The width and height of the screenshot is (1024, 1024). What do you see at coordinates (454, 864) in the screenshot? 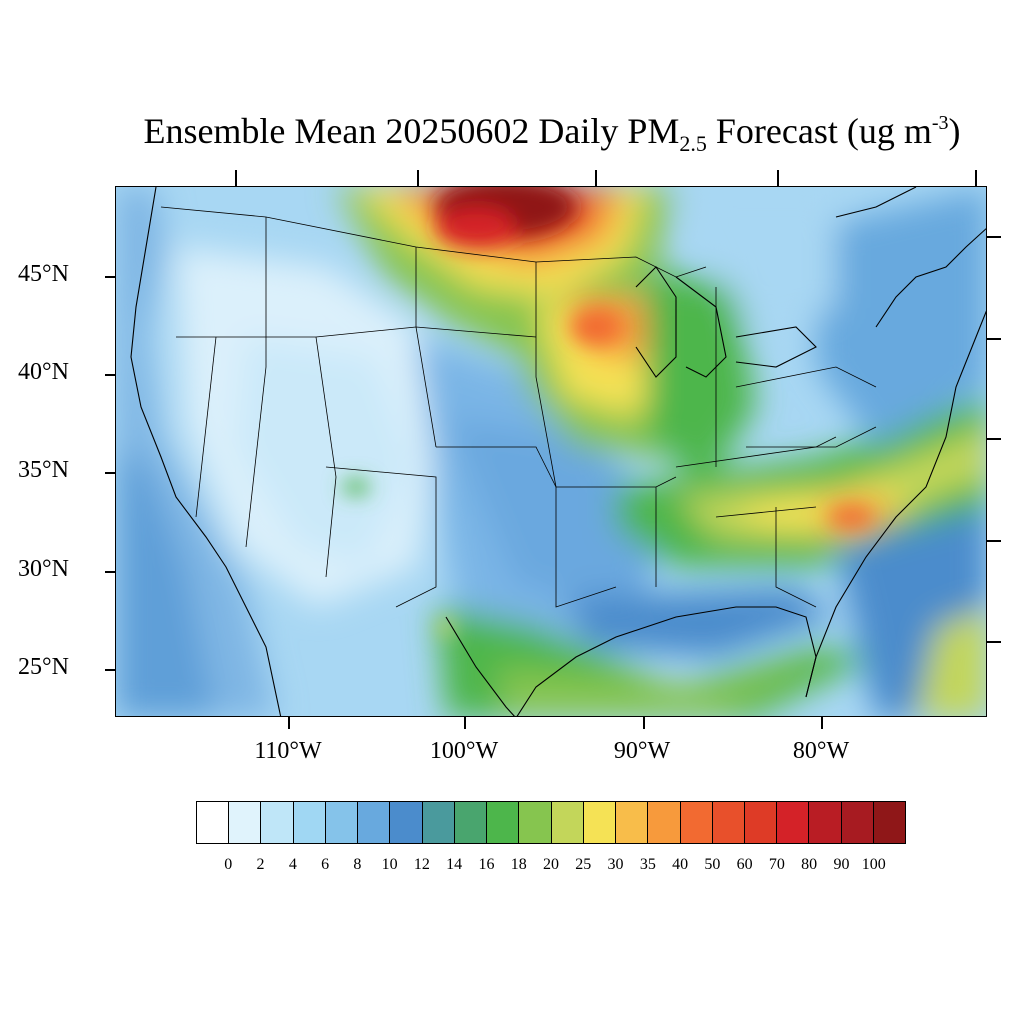
I see `colorbar-label: 14` at bounding box center [454, 864].